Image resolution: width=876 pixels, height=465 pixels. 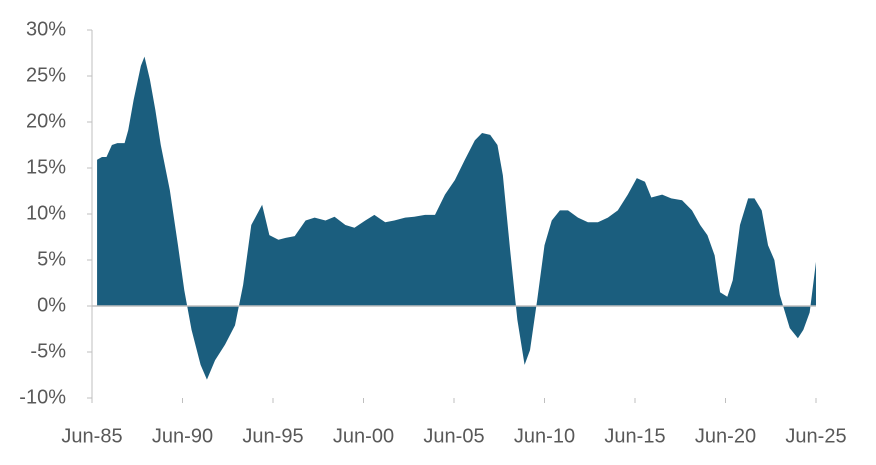 What do you see at coordinates (544, 436) in the screenshot?
I see `x-tick-label: Jun-10` at bounding box center [544, 436].